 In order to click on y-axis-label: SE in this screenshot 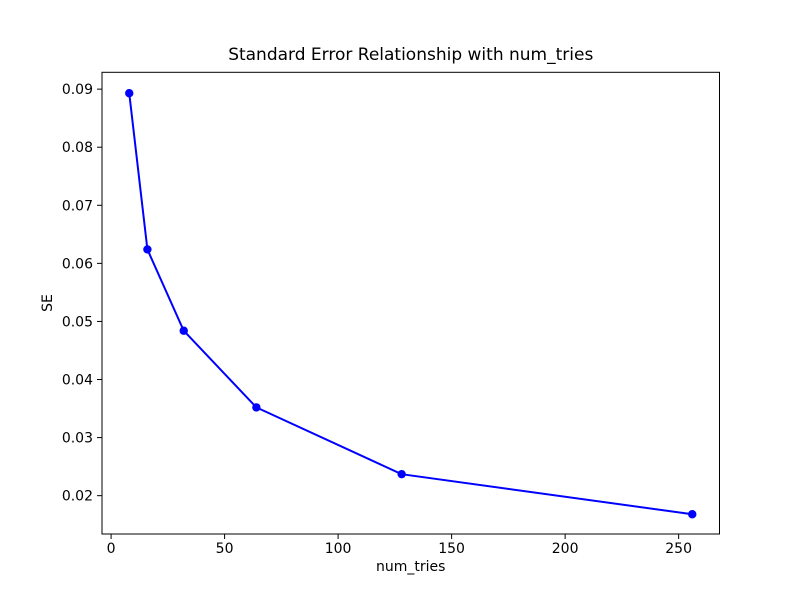, I will do `click(48, 303)`.